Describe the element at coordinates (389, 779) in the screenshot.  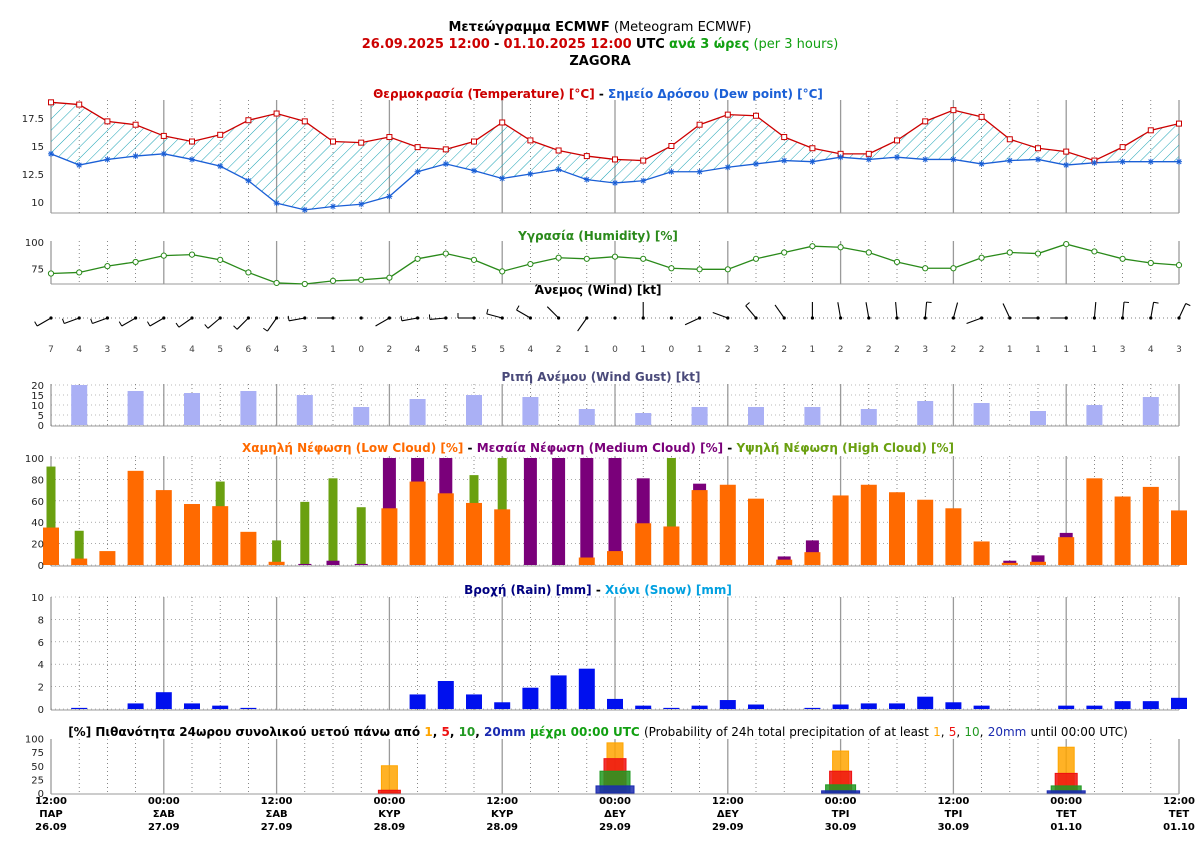
I see `prob-1mm-bar` at that location.